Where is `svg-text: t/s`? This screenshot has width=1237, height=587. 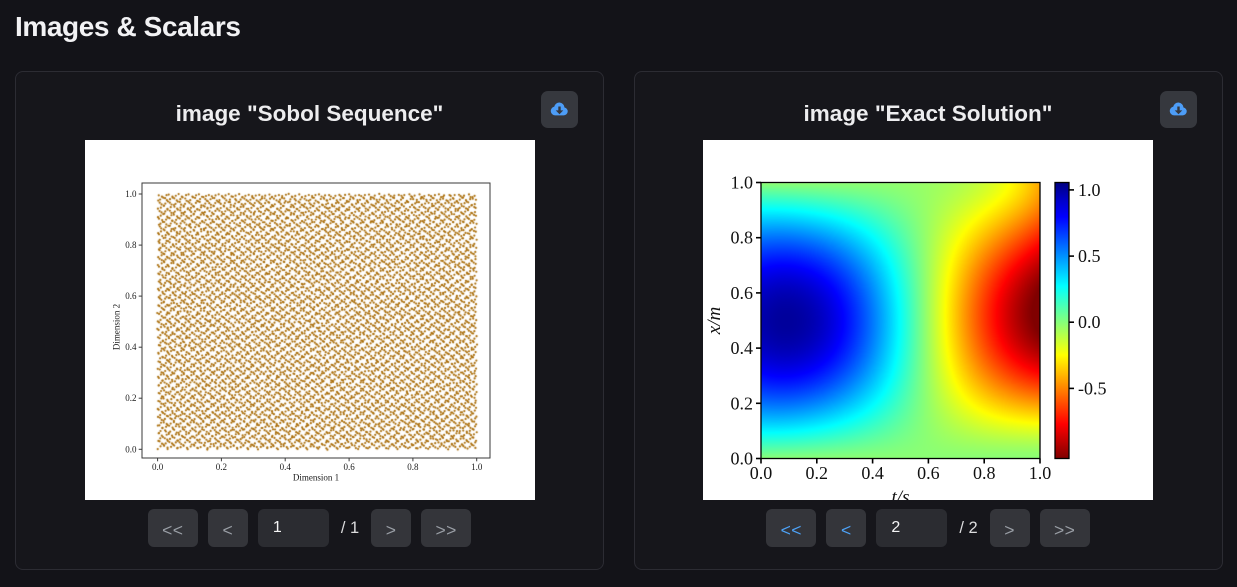 svg-text: t/s is located at coordinates (901, 493).